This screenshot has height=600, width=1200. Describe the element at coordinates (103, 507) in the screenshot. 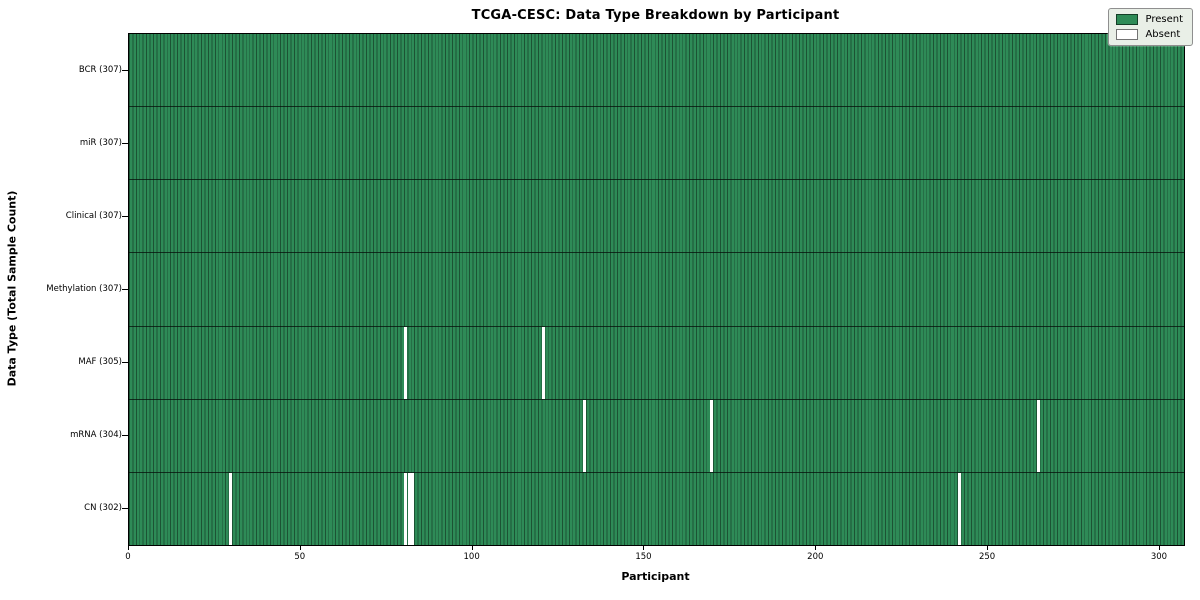

I see `y-tick-label-CN: CN (302)` at that location.